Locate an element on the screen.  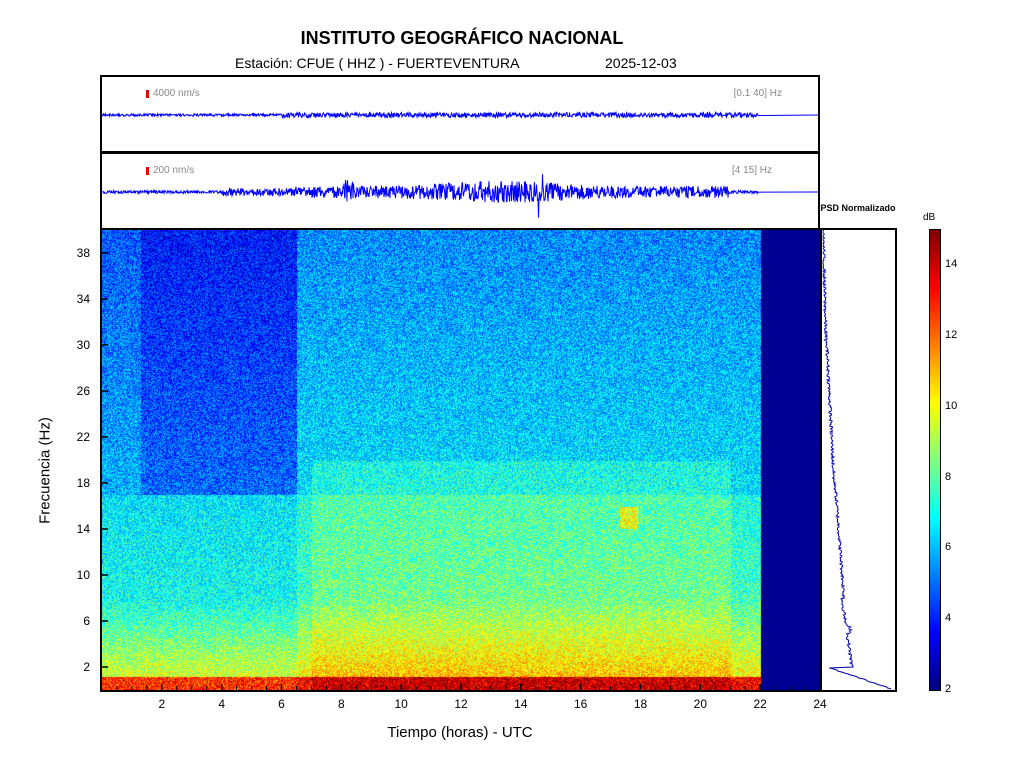
scale-label: 4000 nm/s is located at coordinates (176, 93).